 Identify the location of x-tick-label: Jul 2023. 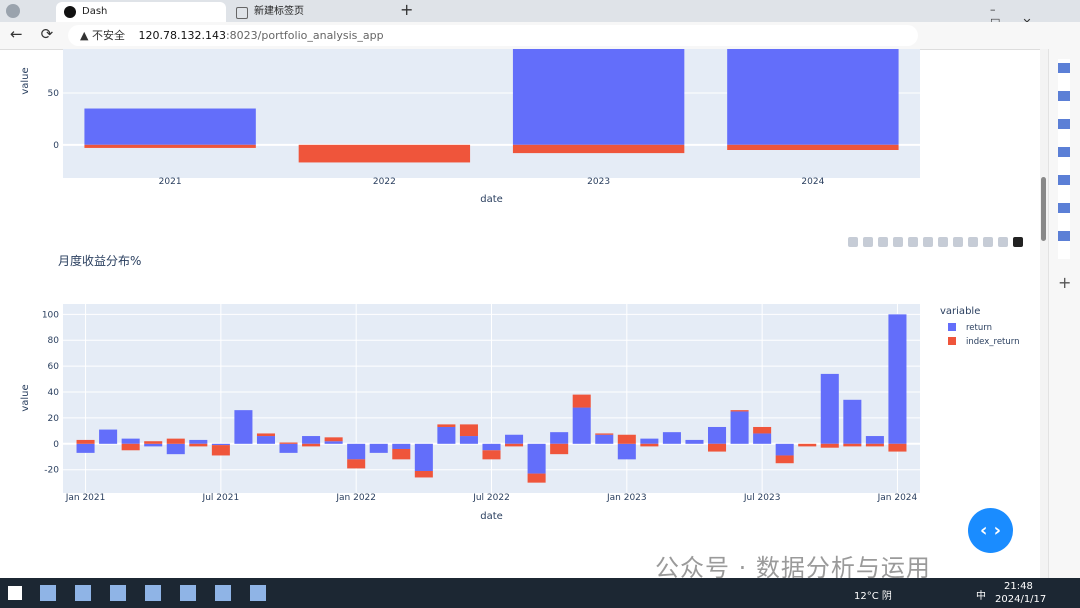
(762, 498).